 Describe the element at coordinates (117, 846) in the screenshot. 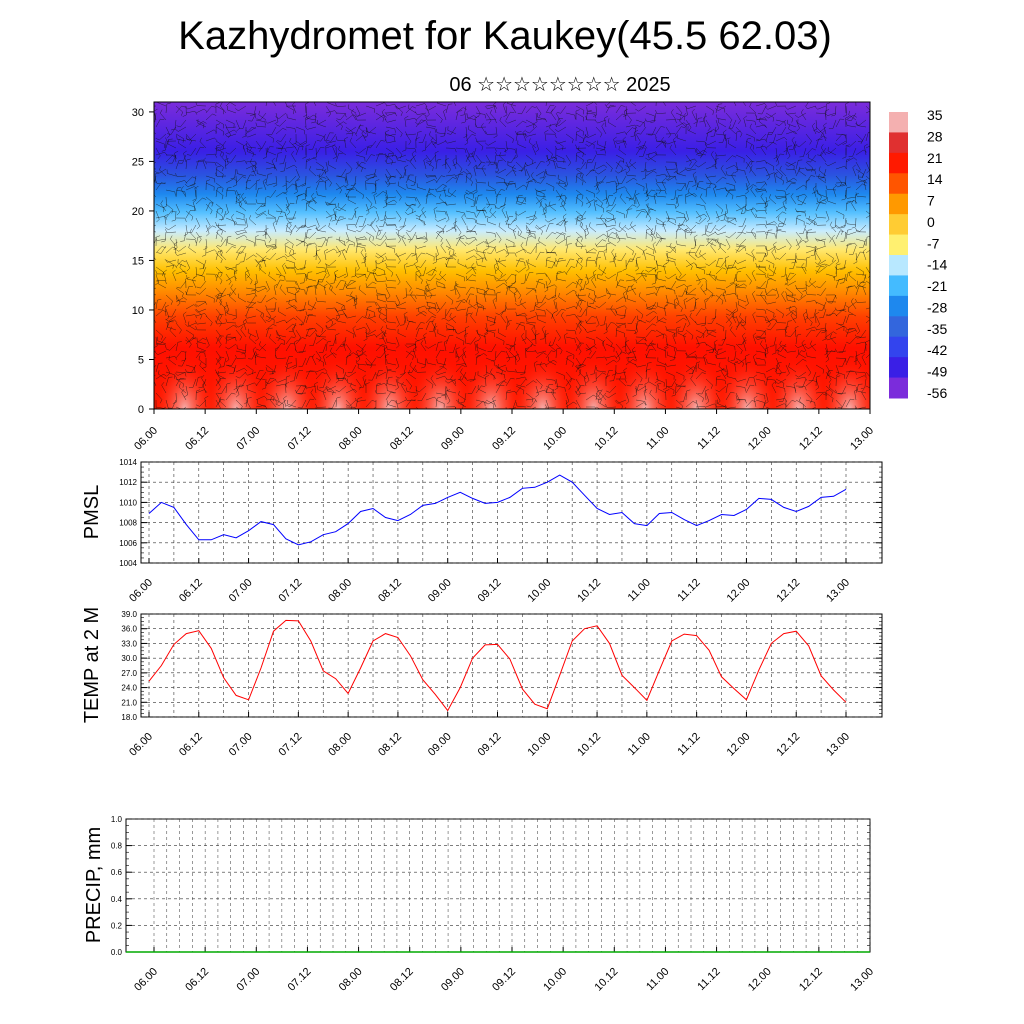

I see `y-tick-label: 0.8` at that location.